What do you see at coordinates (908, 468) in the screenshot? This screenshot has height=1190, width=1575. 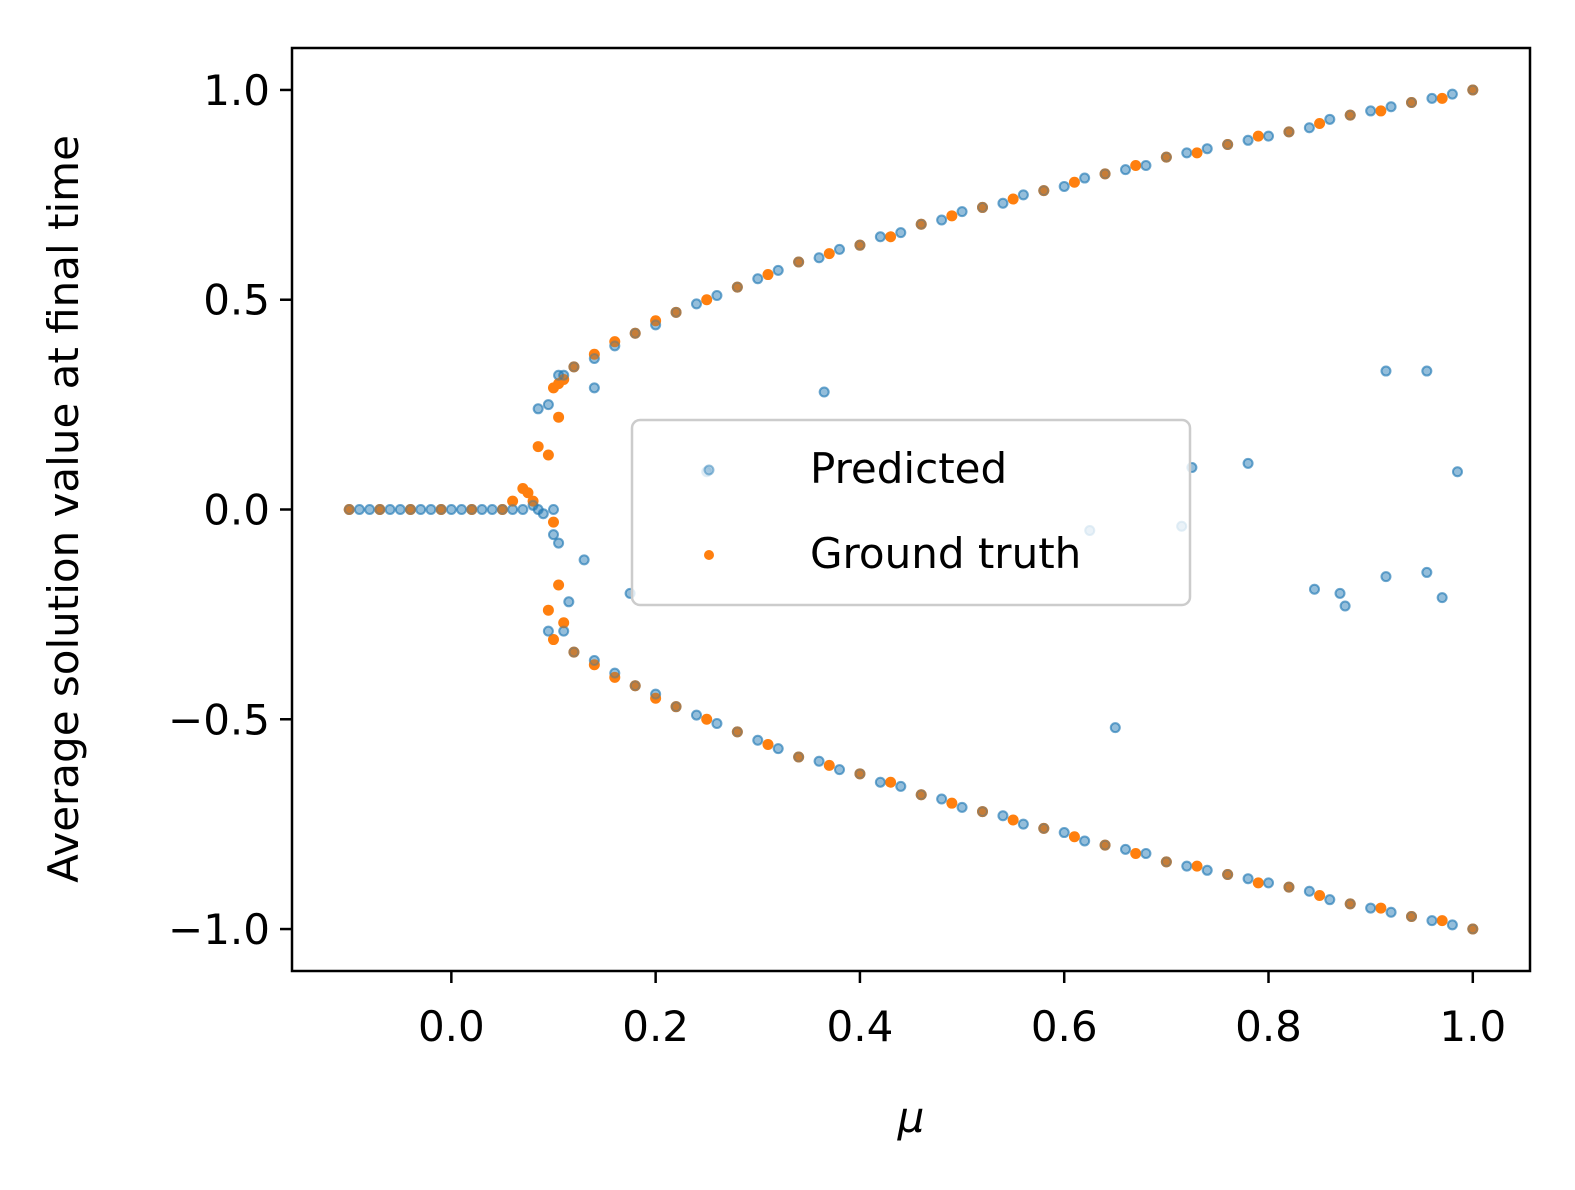 I see `legend-label-predicted: Predicted` at bounding box center [908, 468].